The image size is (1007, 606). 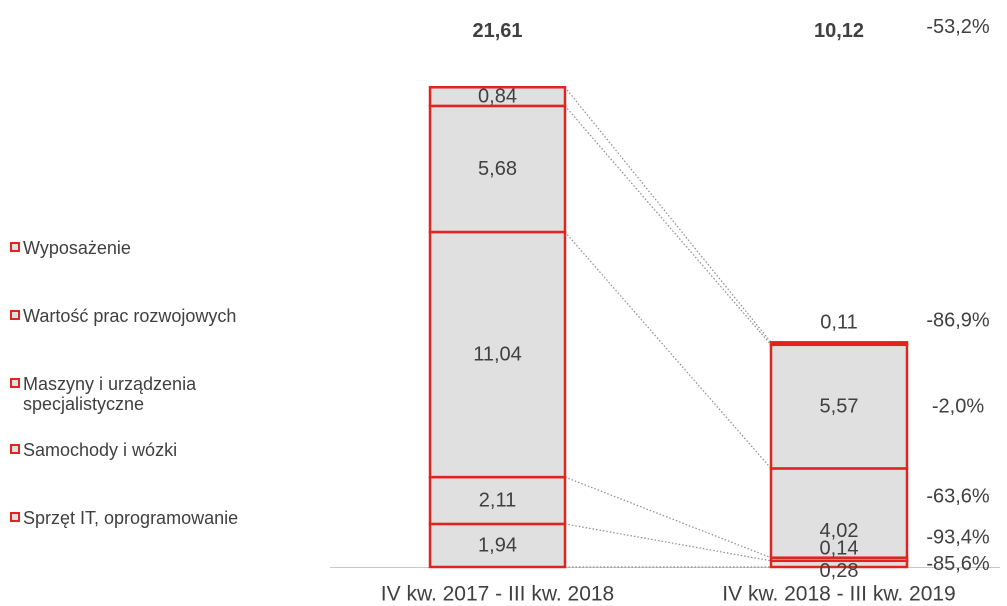 I want to click on legend-label: Maszyny i urządzenia specjalistyczne, so click(x=110, y=394).